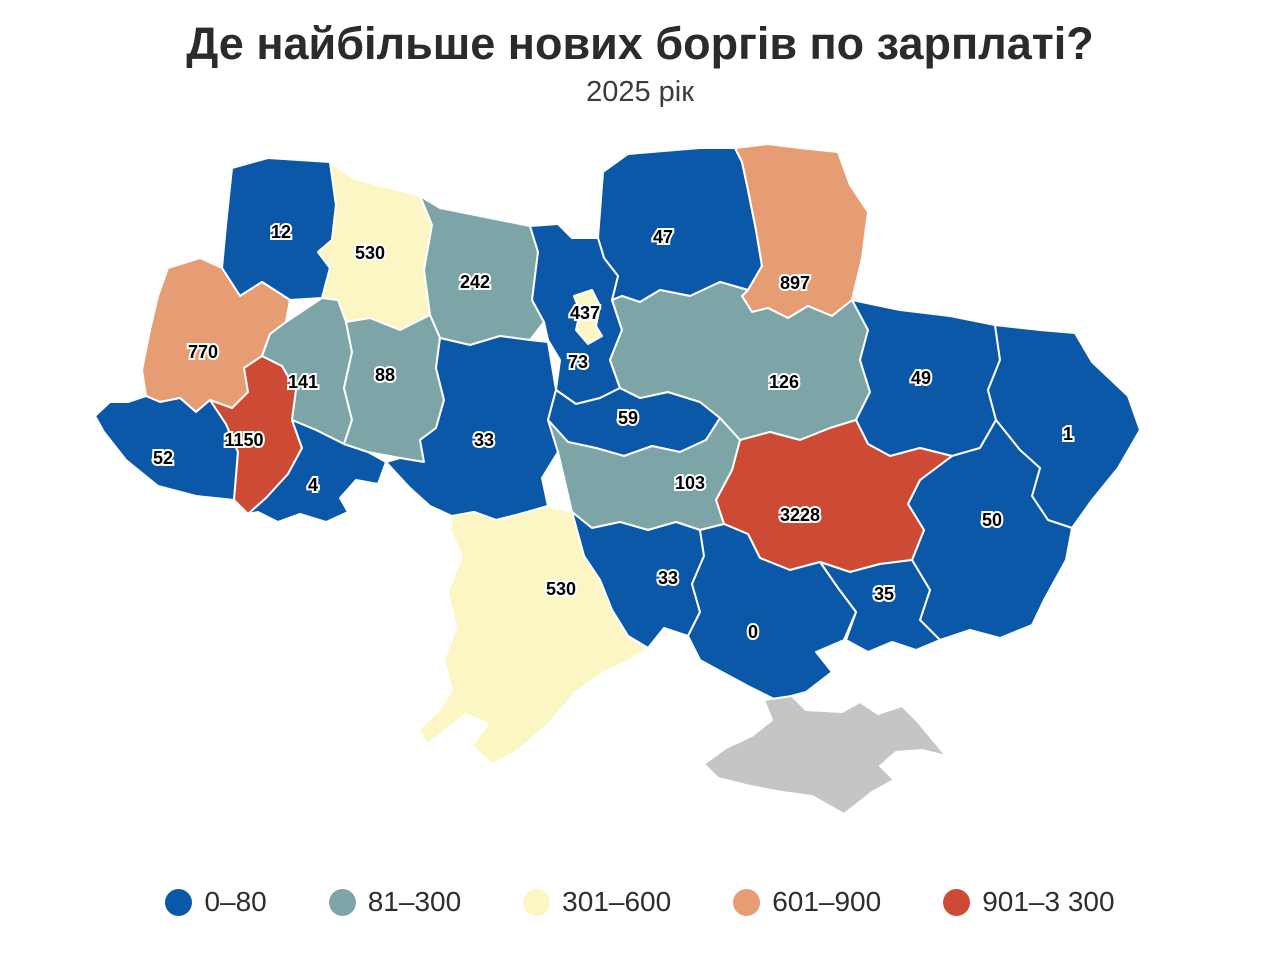  Describe the element at coordinates (303, 382) in the screenshot. I see `region-value-label: 141` at that location.